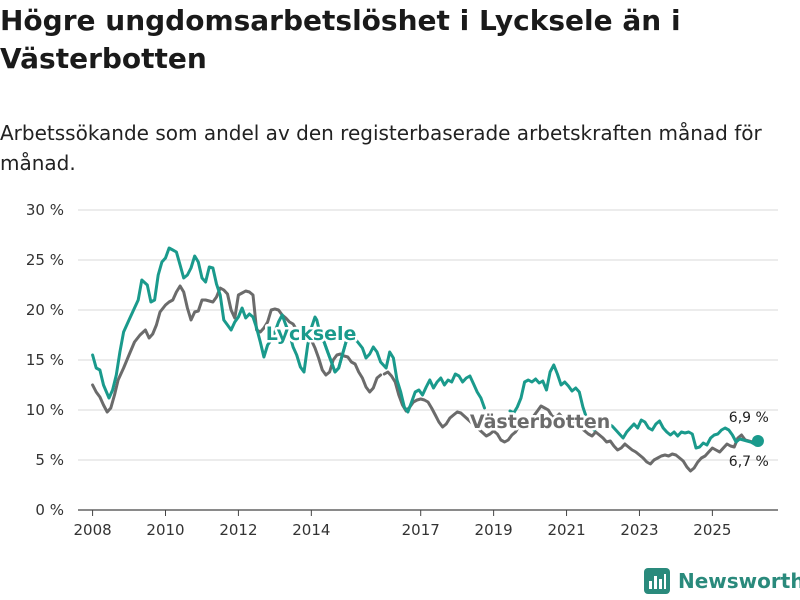  What do you see at coordinates (45, 410) in the screenshot?
I see `y-tick-label: 10 %` at bounding box center [45, 410].